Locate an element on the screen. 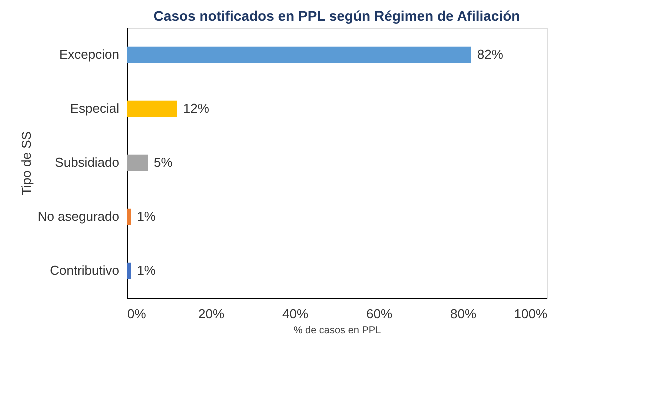  y-tick-label: Especial is located at coordinates (95, 108).